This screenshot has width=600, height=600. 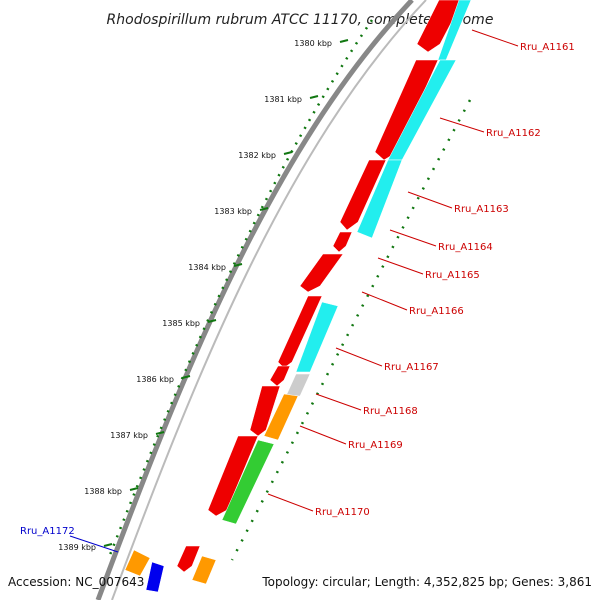 What do you see at coordinates (283, 99) in the screenshot?
I see `ruler-tick-label: 1381 kbp` at bounding box center [283, 99].